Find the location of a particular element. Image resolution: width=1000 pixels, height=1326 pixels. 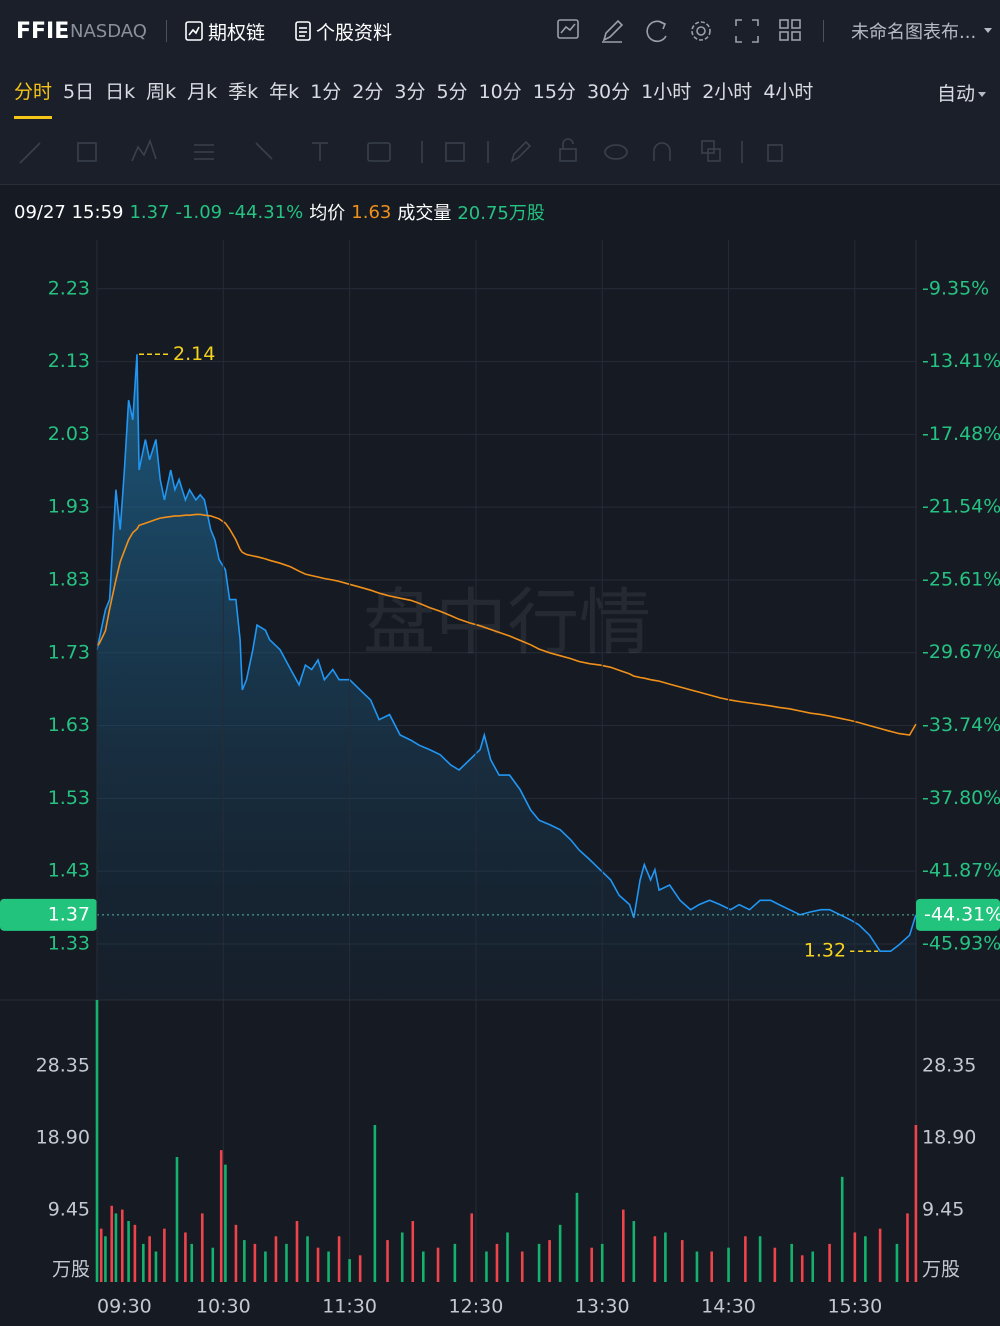

quote-datetime: 09/27 15:59 is located at coordinates (69, 212).